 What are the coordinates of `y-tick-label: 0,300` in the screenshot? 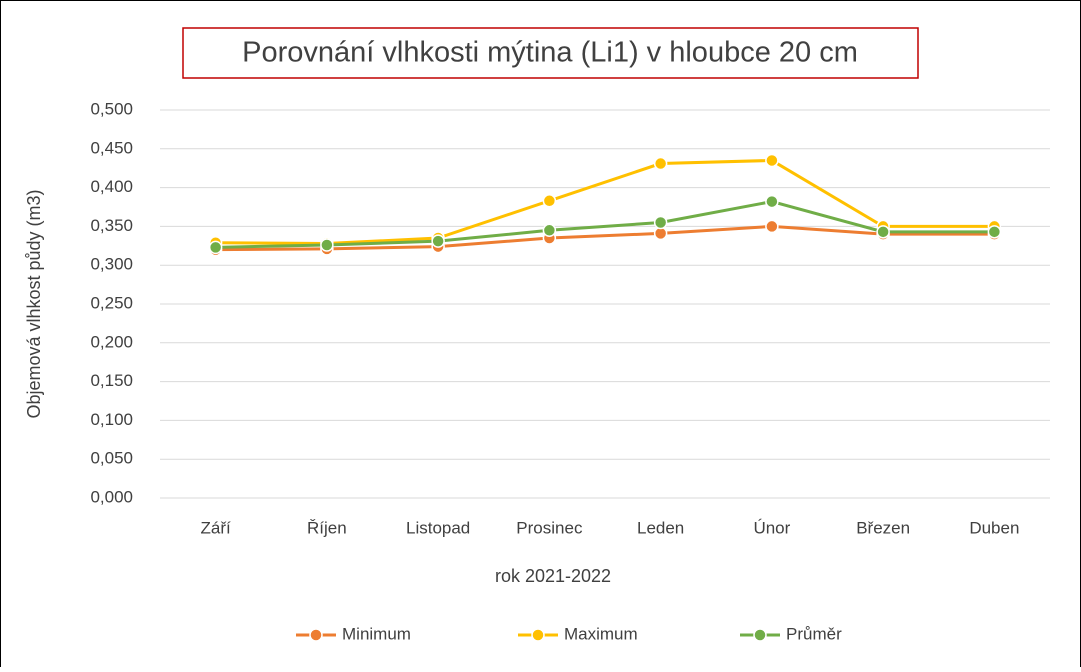 It's located at (111, 264).